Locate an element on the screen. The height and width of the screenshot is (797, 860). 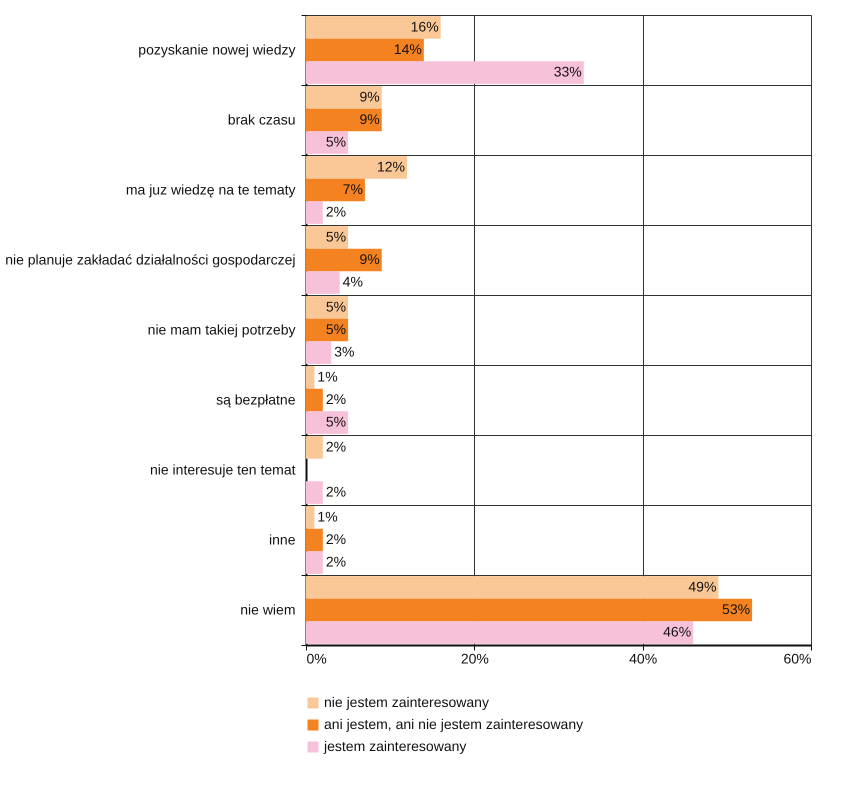
y-tick-label: brak czasu is located at coordinates (262, 120).